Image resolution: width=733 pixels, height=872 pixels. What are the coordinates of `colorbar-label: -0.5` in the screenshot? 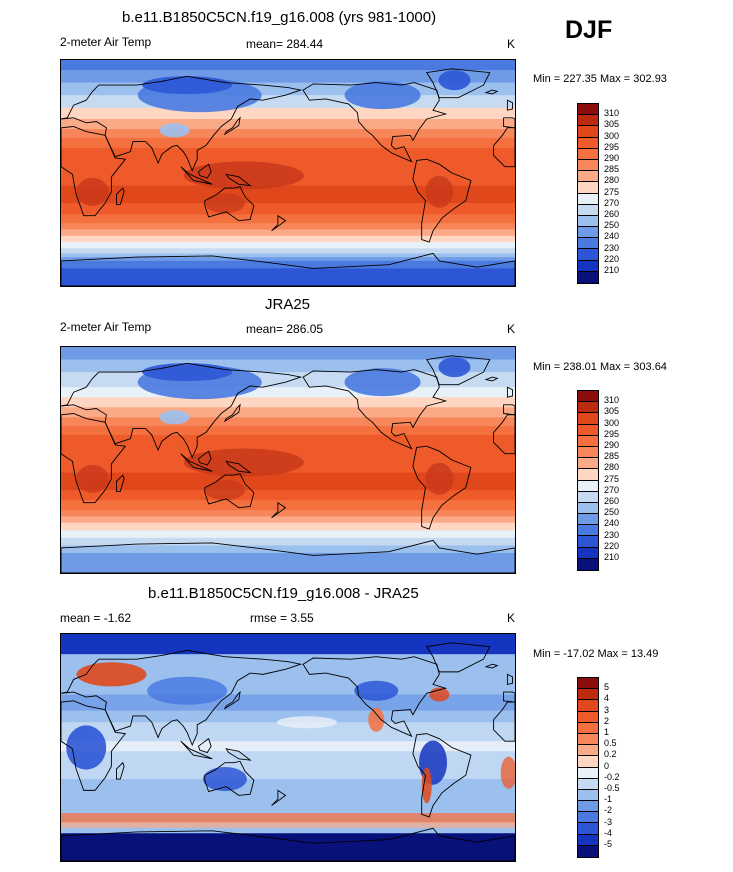 It's located at (612, 788).